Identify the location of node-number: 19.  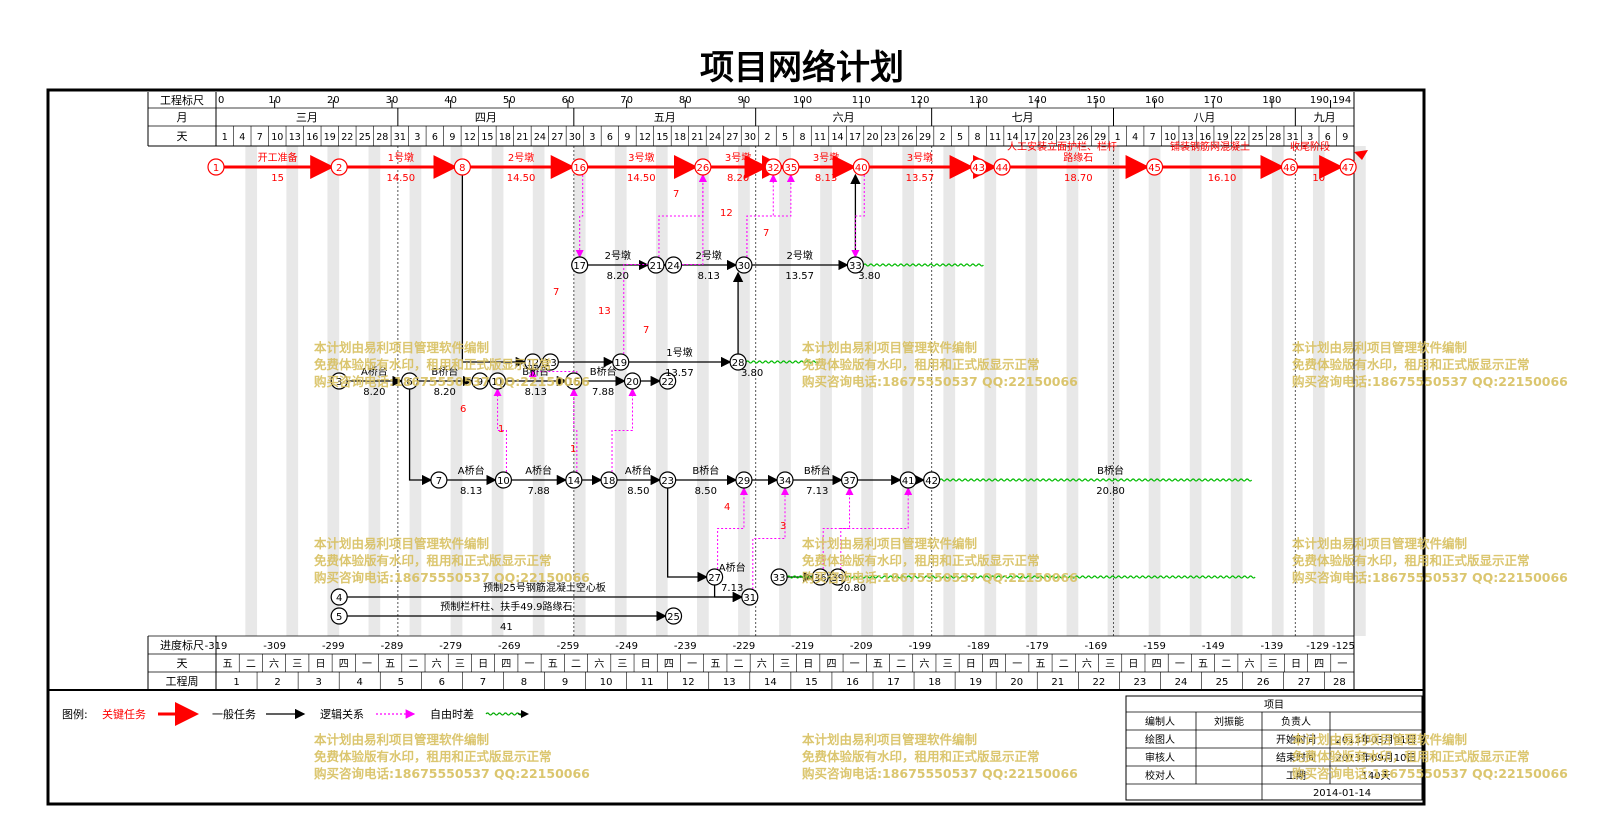
(620, 363).